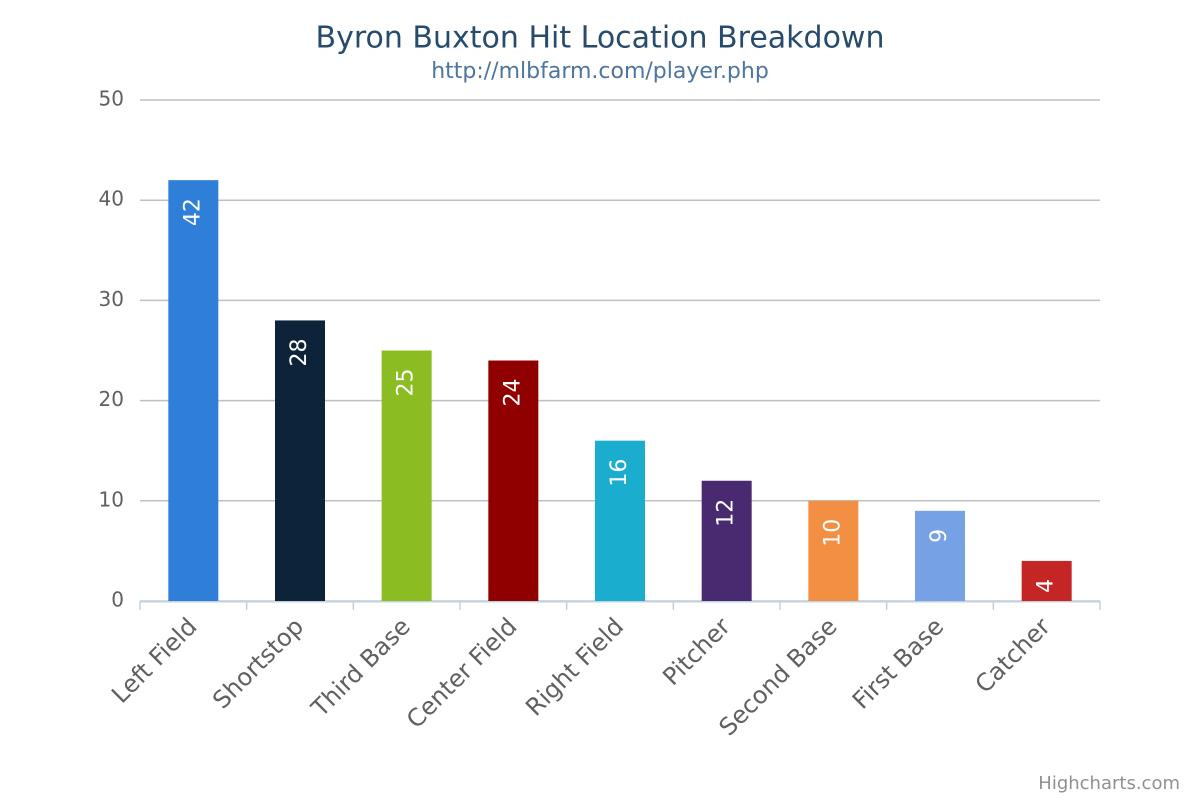 The image size is (1200, 800). I want to click on data-label: 9, so click(939, 536).